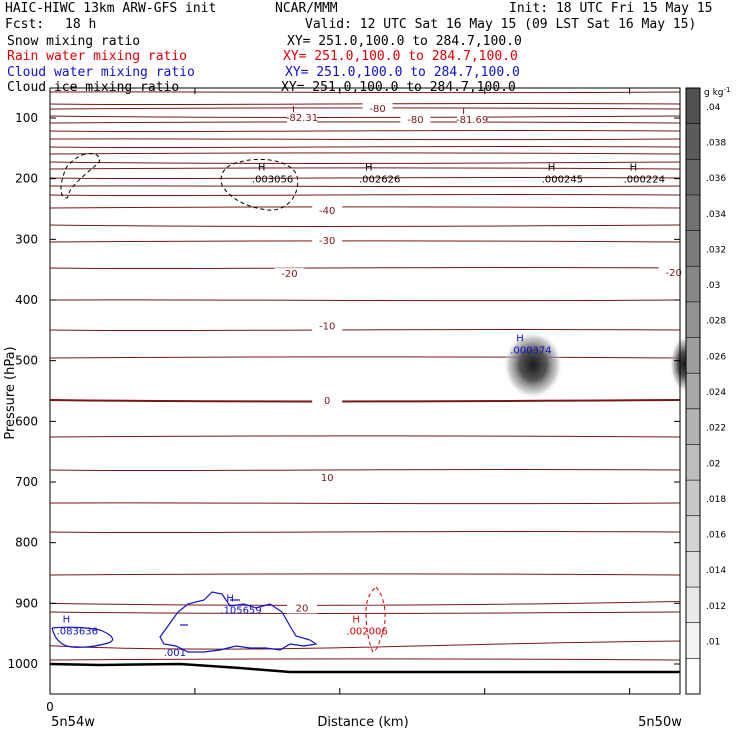  Describe the element at coordinates (713, 108) in the screenshot. I see `colorbar-tick-label: .04` at that location.